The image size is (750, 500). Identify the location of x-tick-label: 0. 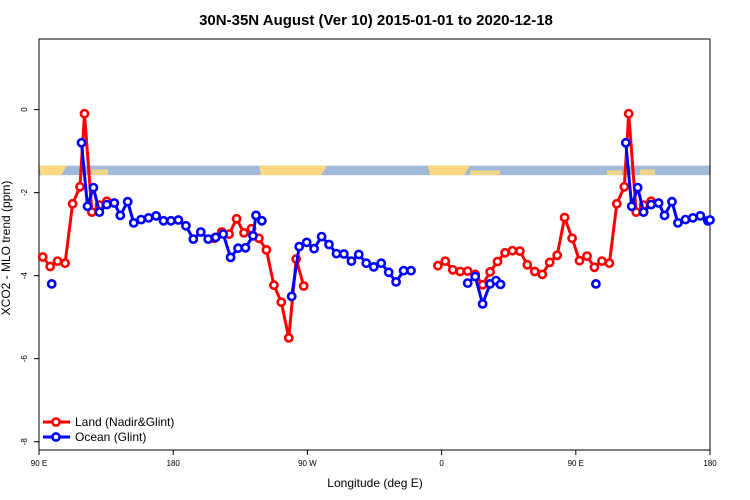
(441, 463).